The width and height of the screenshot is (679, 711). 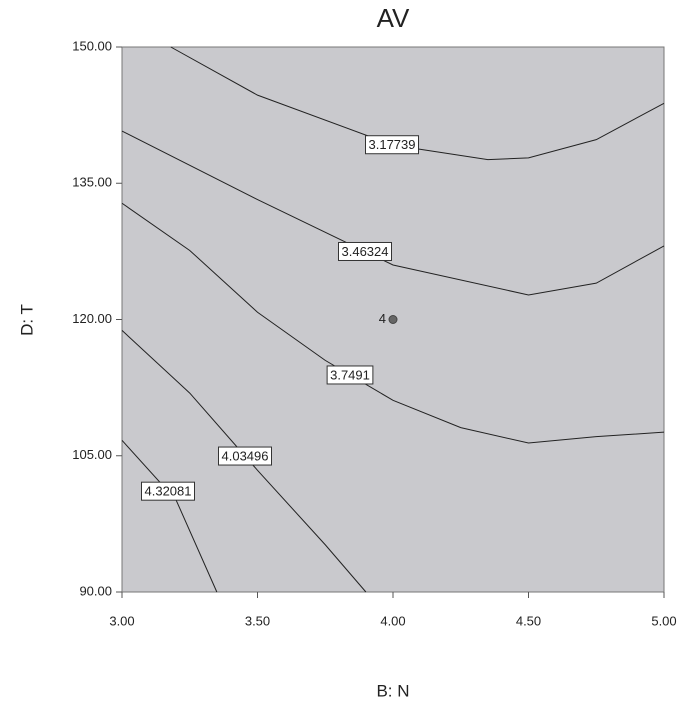 I want to click on y-tick-label: 135.00, so click(x=92, y=182).